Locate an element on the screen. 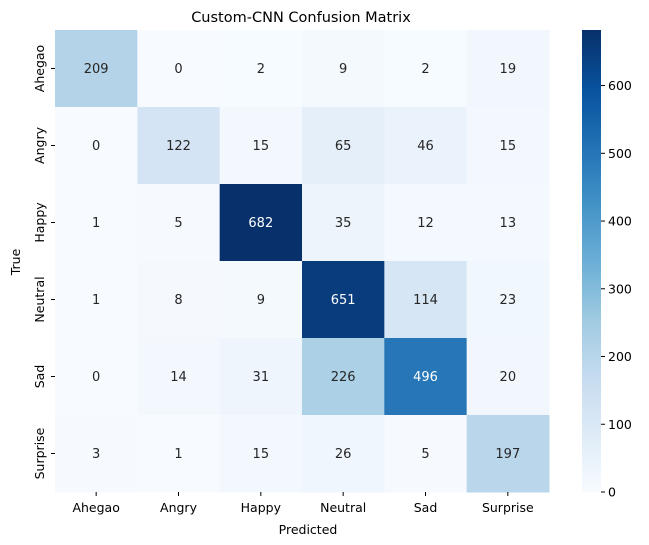 This screenshot has height=545, width=649. cell-value-label: 114 is located at coordinates (425, 300).